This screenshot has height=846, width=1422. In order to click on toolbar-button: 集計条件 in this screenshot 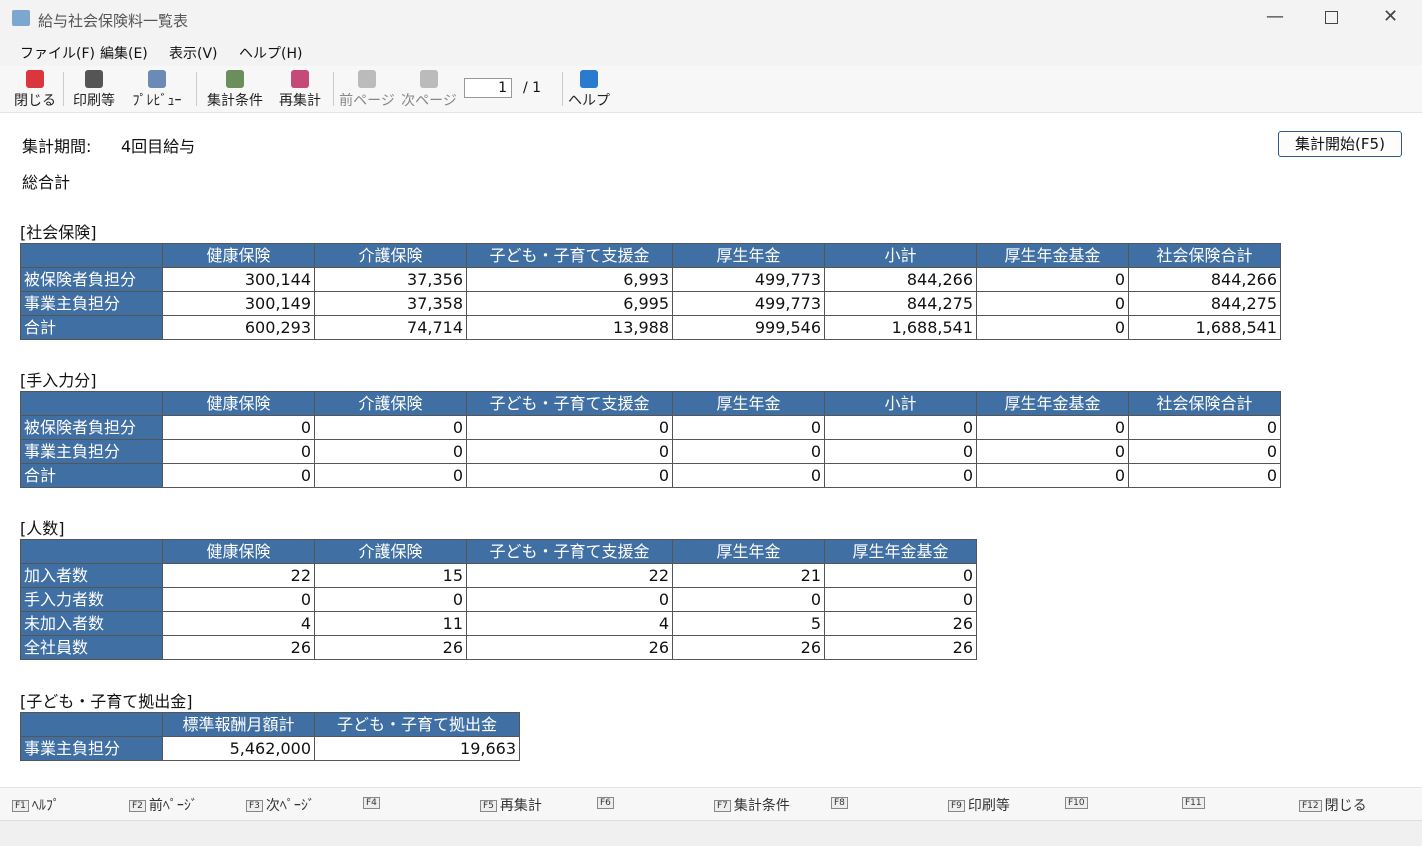, I will do `click(235, 101)`.